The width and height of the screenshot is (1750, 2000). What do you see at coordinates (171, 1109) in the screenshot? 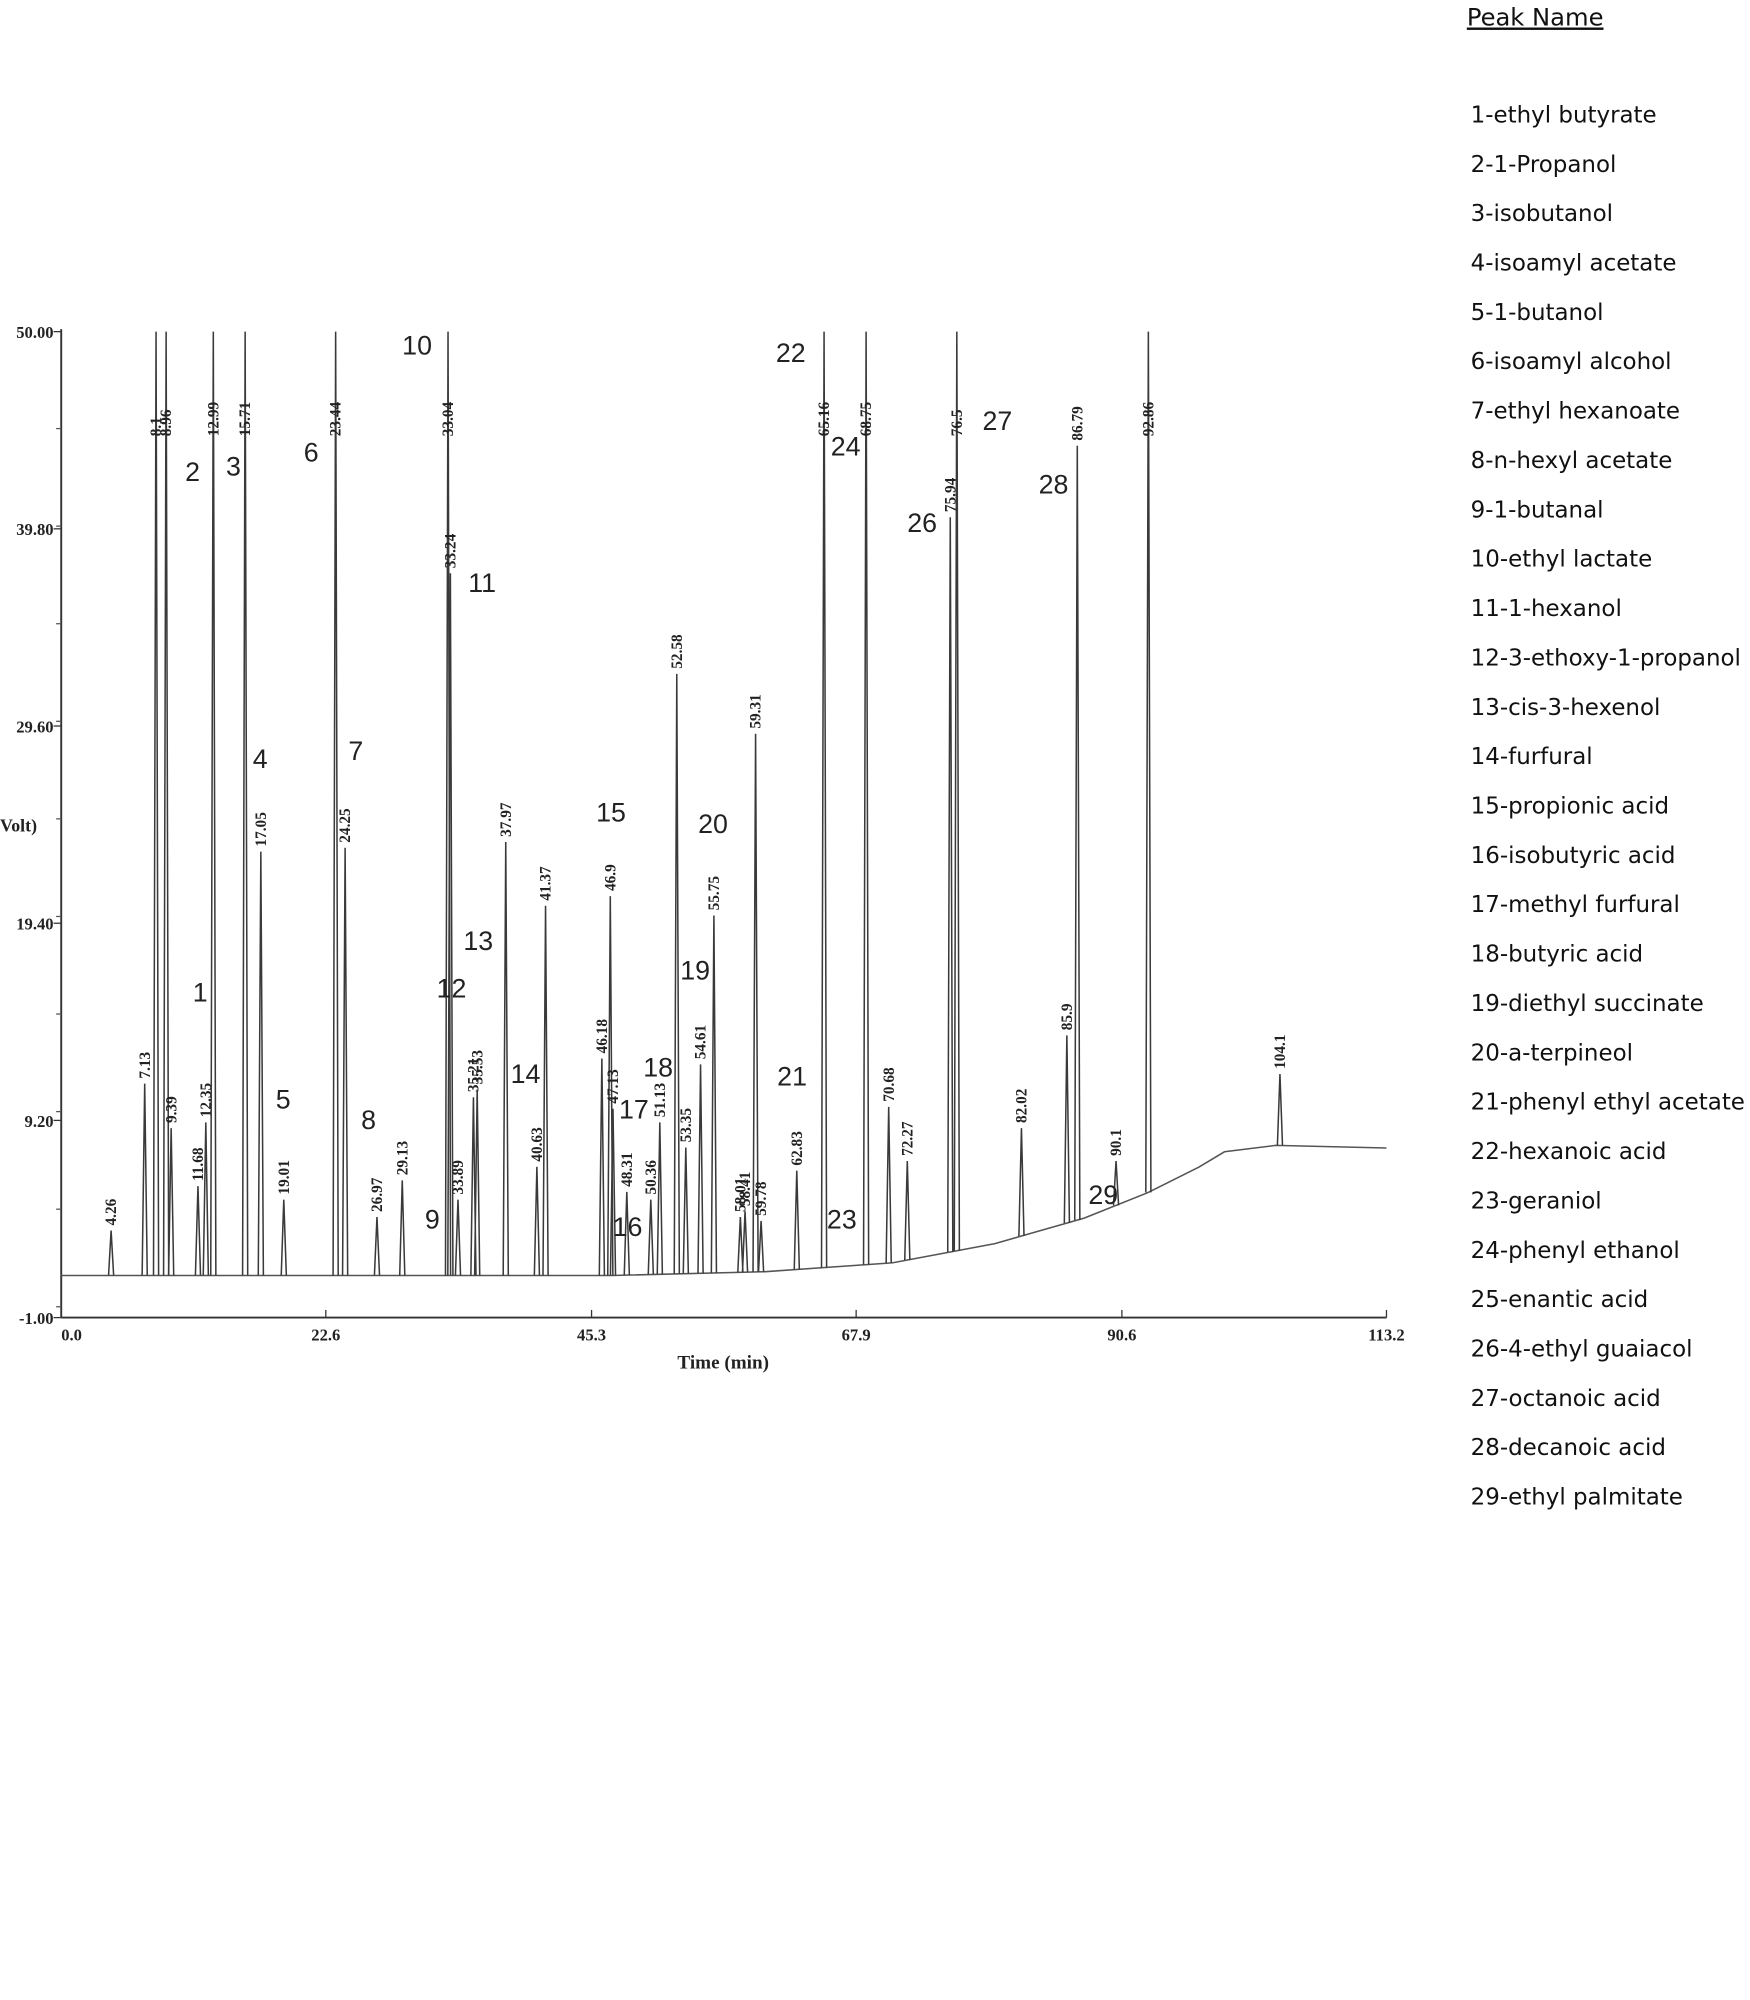
I see `peak-time-label: 9.39` at bounding box center [171, 1109].